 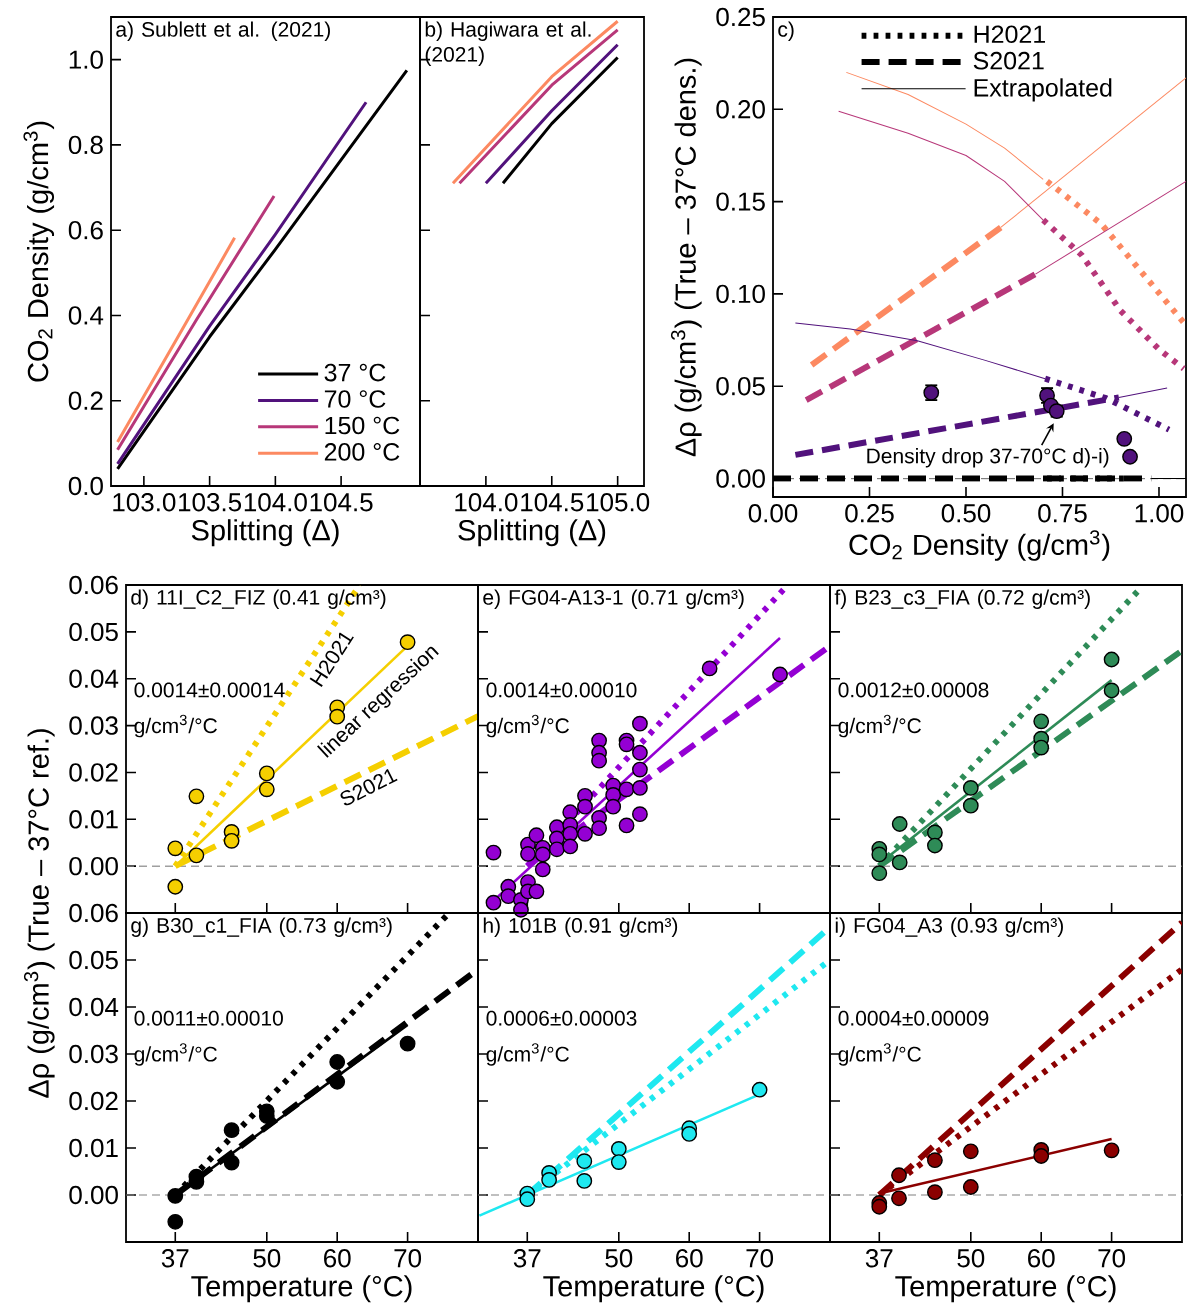 I want to click on annotation: 0.0012±0.00008, so click(x=913, y=690).